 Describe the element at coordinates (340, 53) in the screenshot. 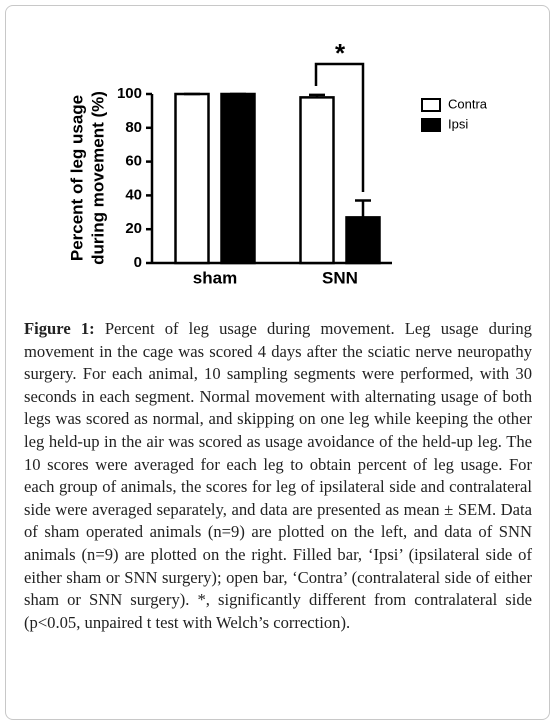

I see `significance-marker: *` at that location.